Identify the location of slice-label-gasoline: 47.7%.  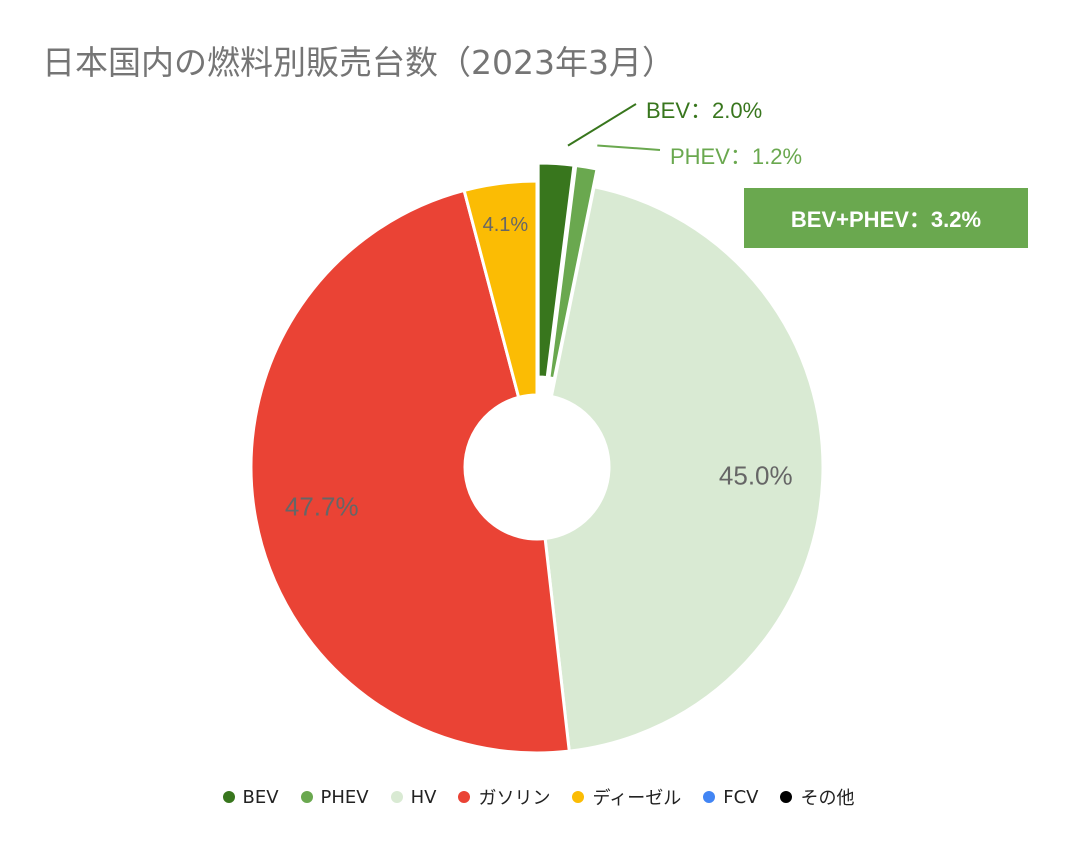
(322, 506).